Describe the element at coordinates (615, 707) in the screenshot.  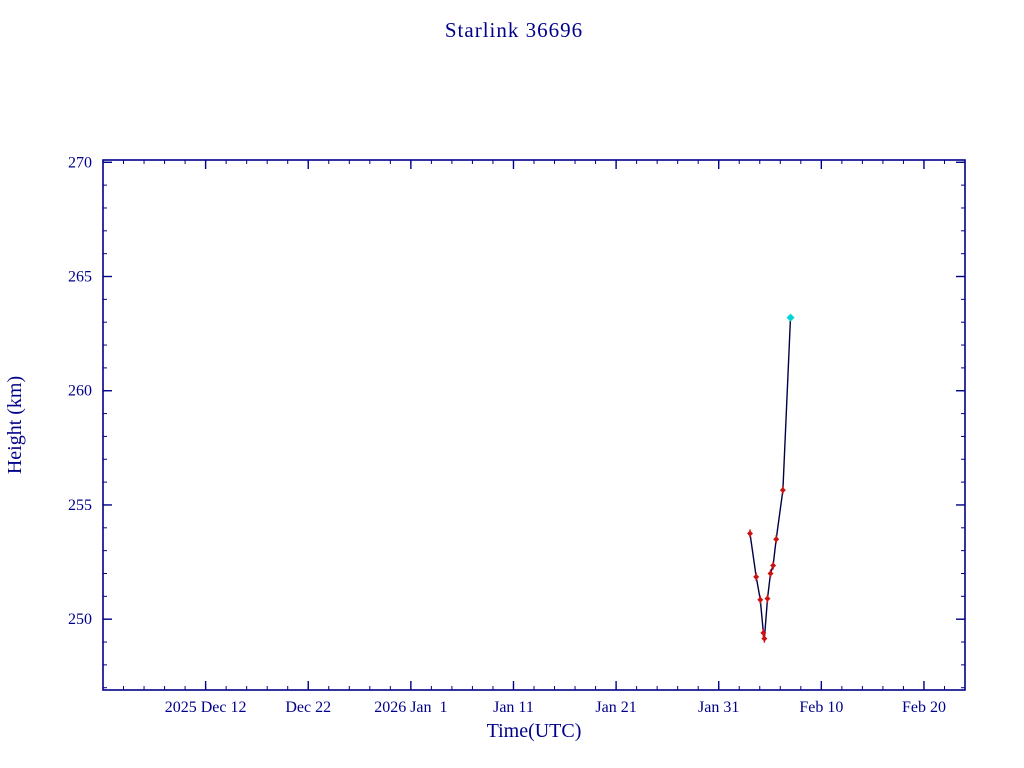
I see `x-tick-label: Jan 21` at that location.